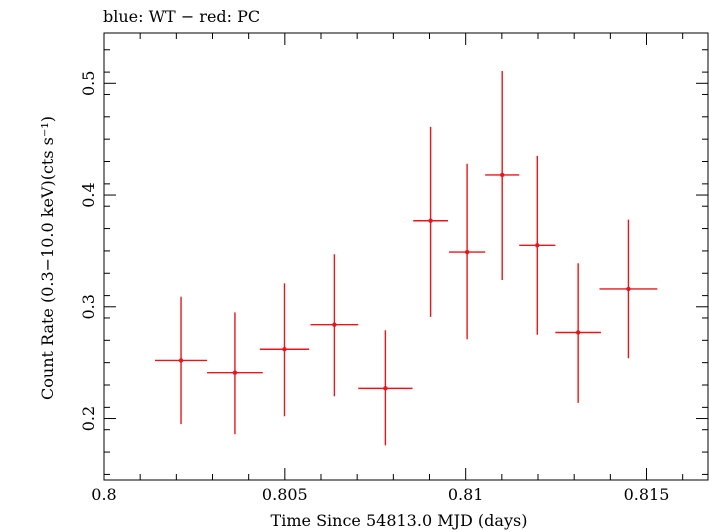 This screenshot has height=532, width=709. Describe the element at coordinates (88, 306) in the screenshot. I see `y-tick-label: 0.3` at that location.